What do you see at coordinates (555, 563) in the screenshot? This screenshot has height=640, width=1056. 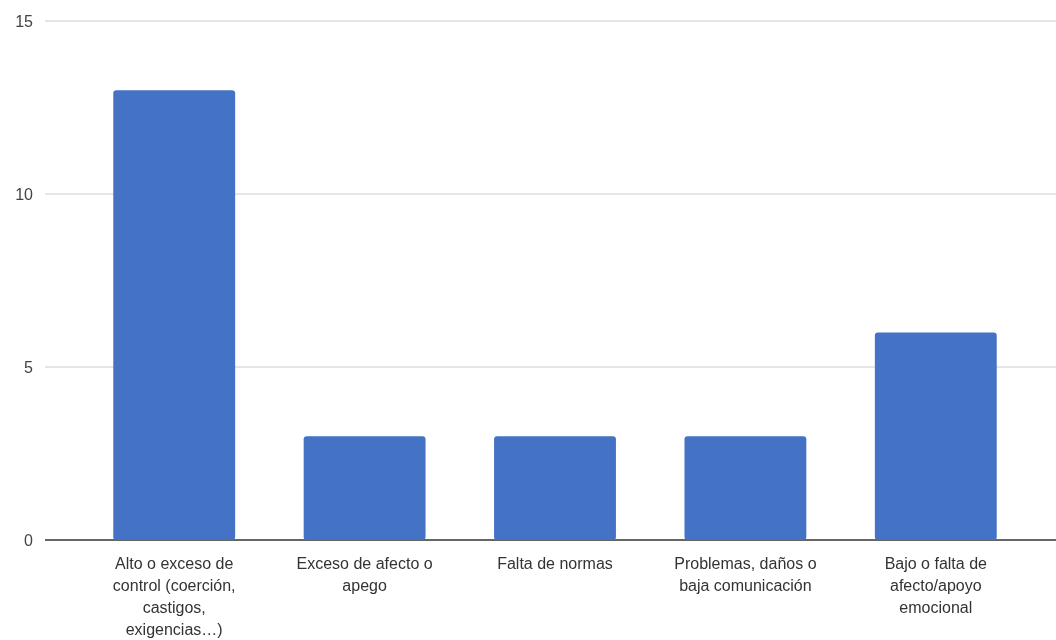 I see `x-tick-label: Falta de normas` at bounding box center [555, 563].